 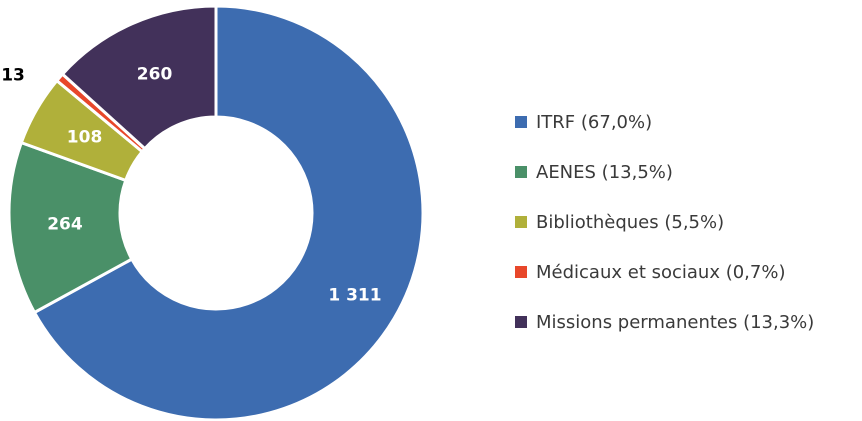 What do you see at coordinates (13, 76) in the screenshot?
I see `data-label: 13` at bounding box center [13, 76].